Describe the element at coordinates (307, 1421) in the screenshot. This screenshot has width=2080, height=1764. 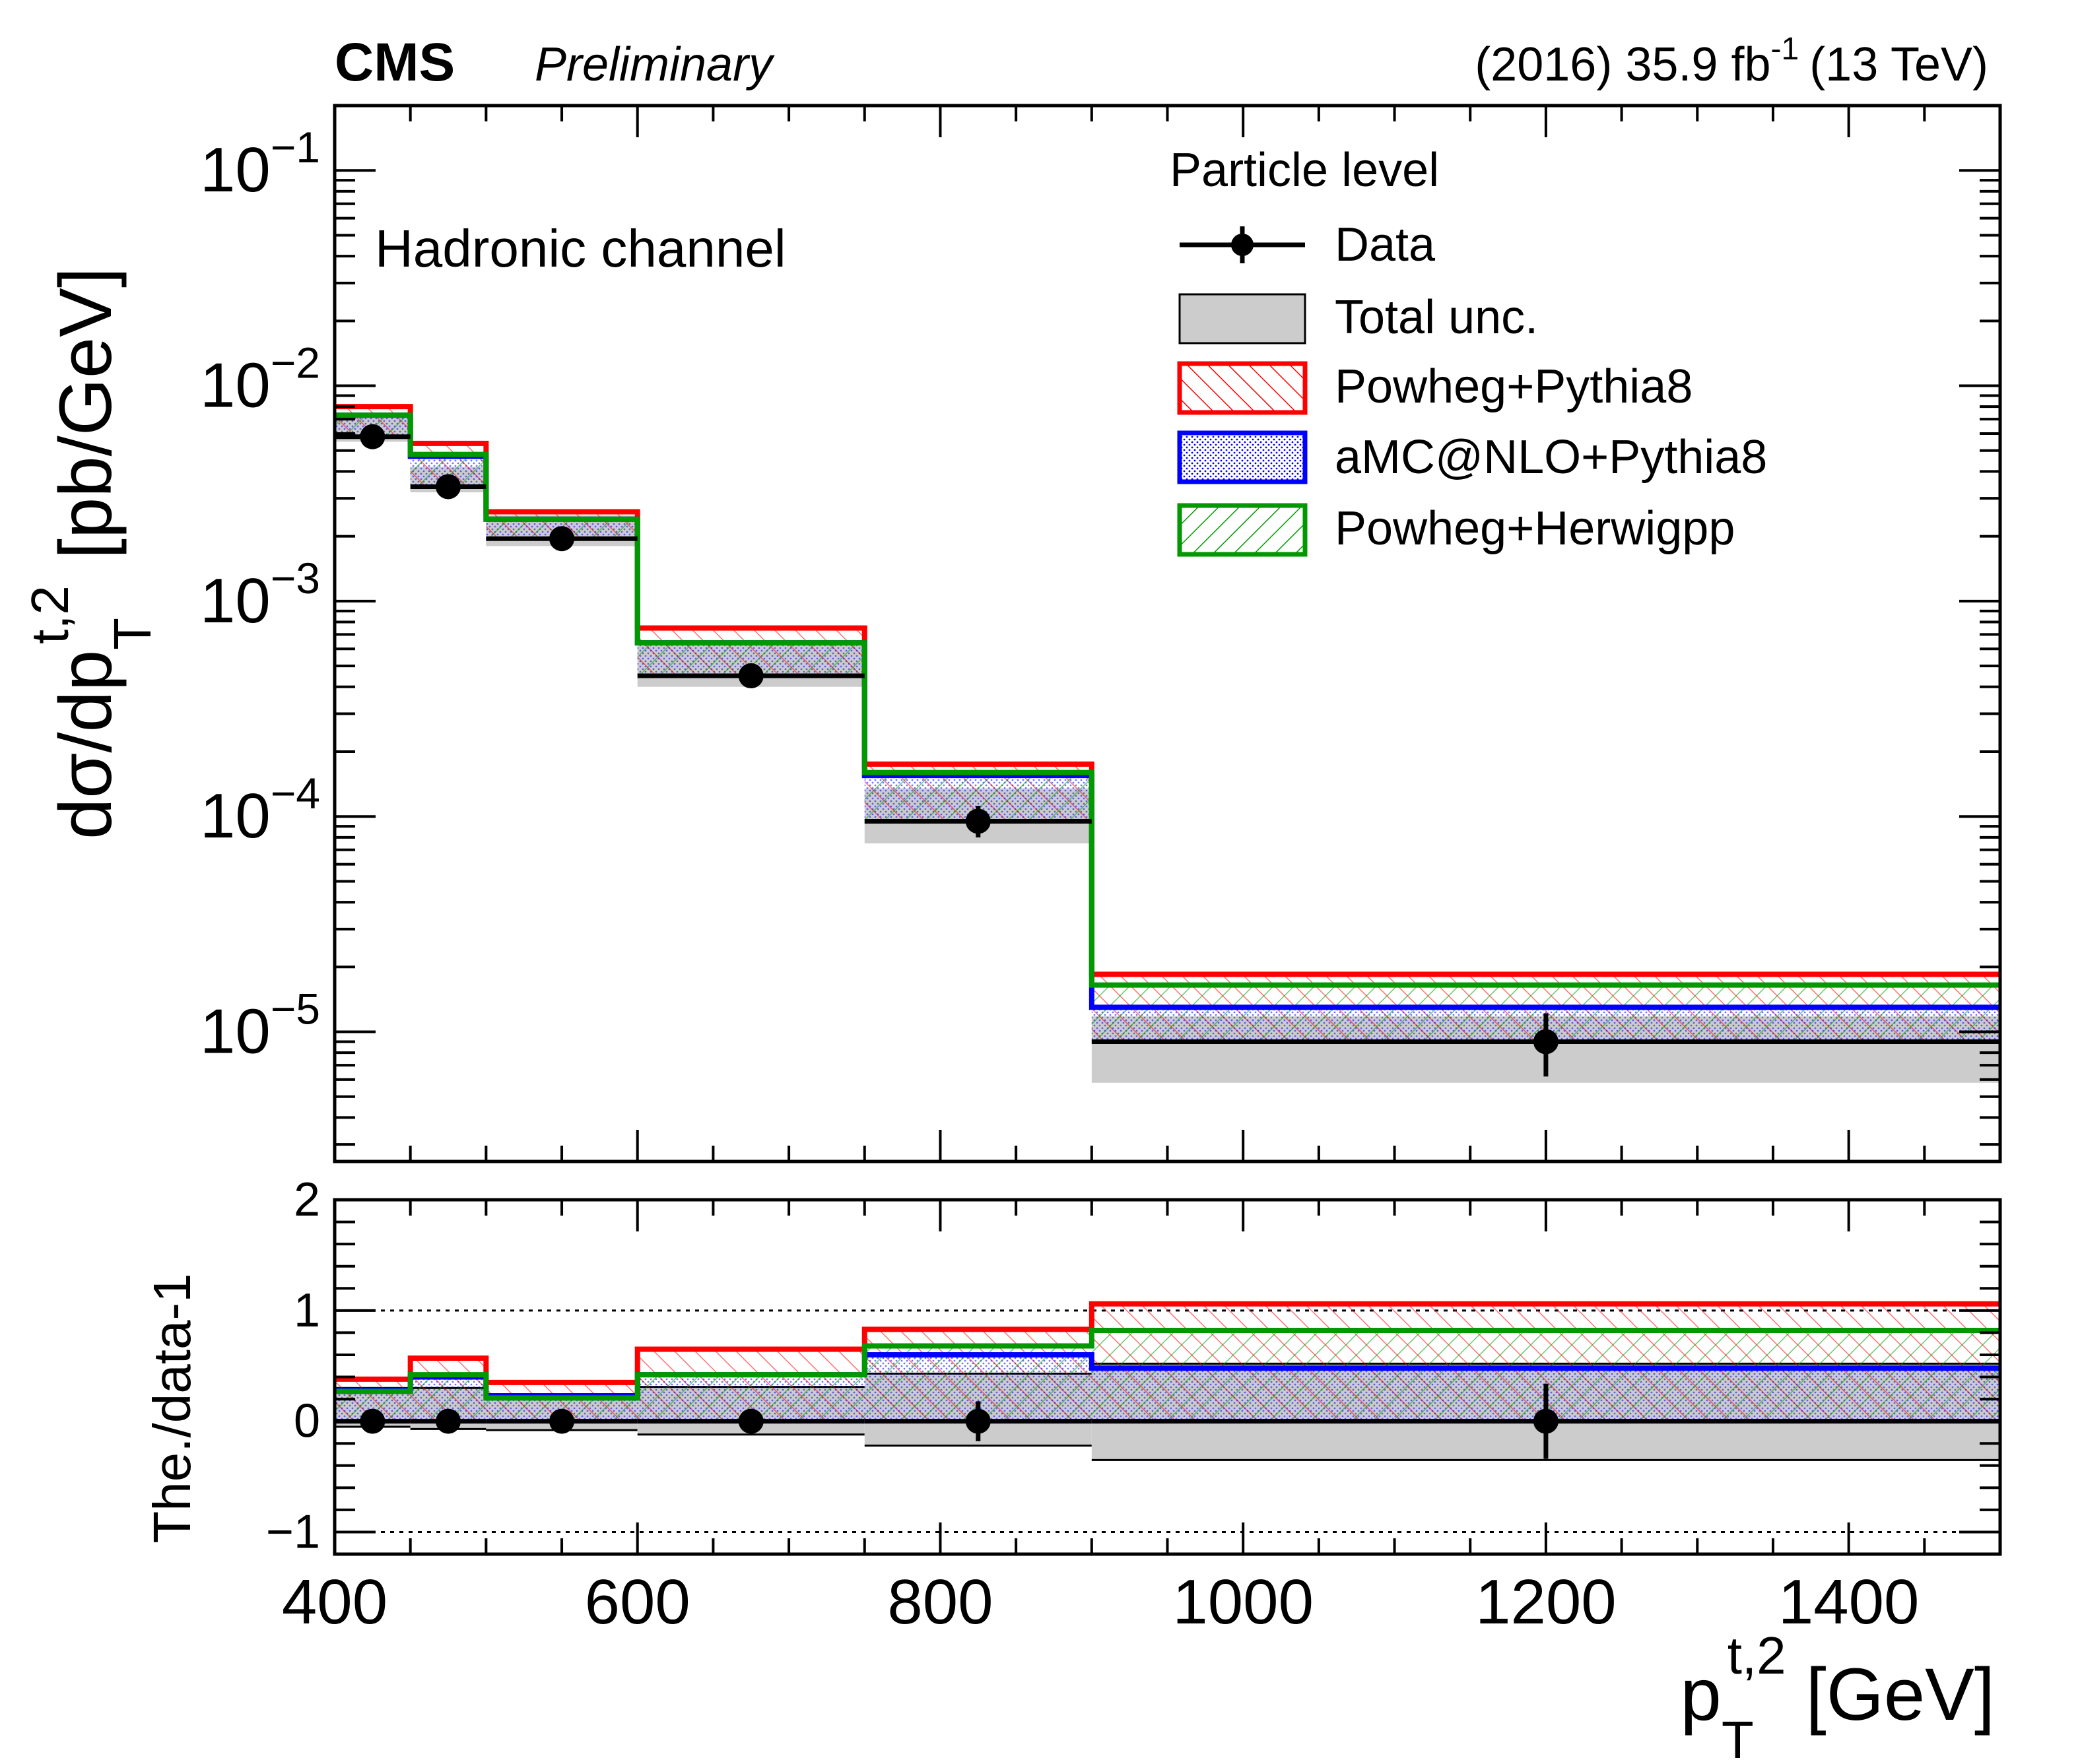
I see `ratio-y-tick-label: 0` at that location.